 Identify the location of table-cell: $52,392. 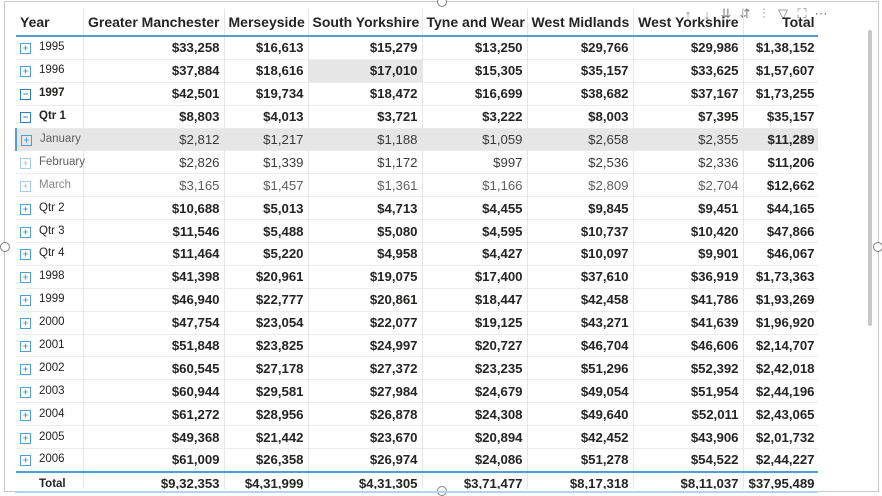
(688, 368).